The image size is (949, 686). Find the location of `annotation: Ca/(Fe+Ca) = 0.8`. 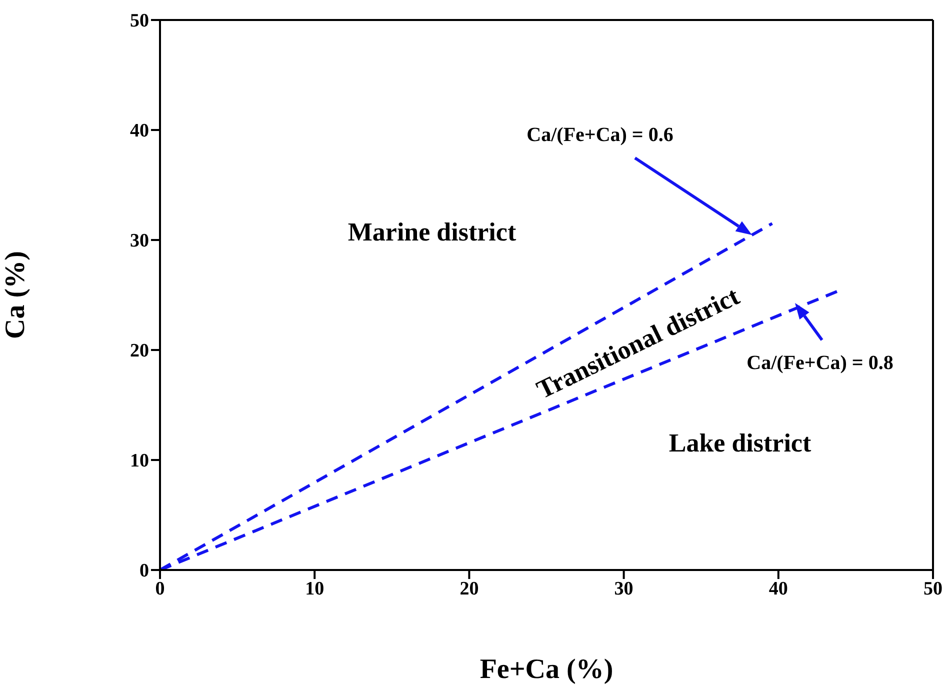

annotation: Ca/(Fe+Ca) = 0.8 is located at coordinates (820, 363).